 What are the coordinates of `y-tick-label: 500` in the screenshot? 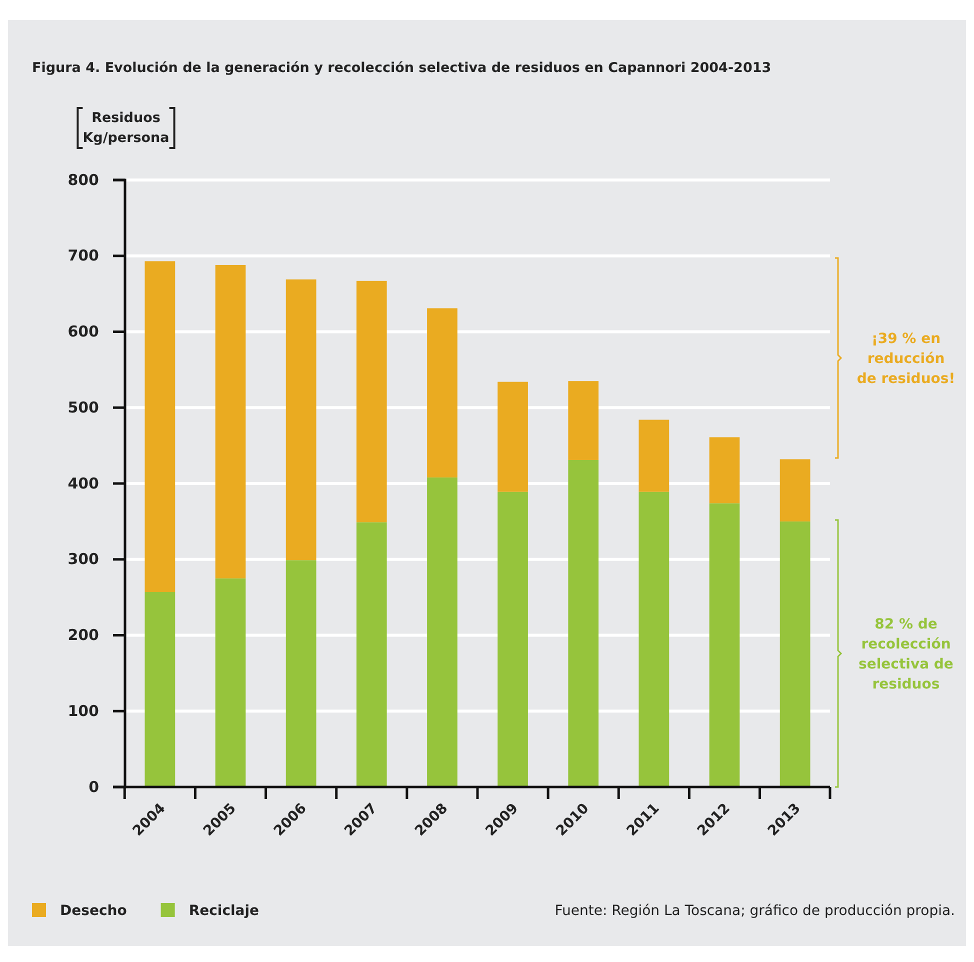 It's located at (83, 407).